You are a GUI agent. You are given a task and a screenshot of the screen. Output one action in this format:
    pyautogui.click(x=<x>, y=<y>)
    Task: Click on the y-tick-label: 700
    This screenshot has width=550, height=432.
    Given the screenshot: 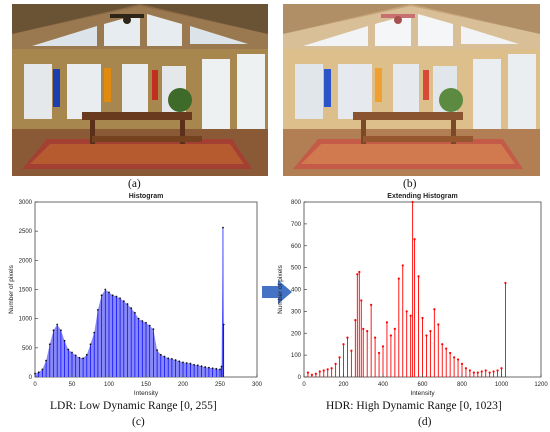 What is the action you would take?
    pyautogui.click(x=296, y=225)
    